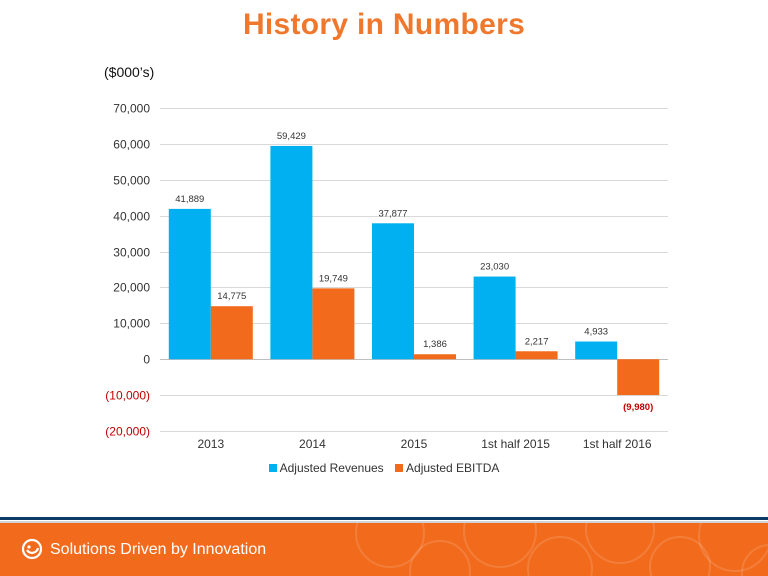 Image resolution: width=768 pixels, height=576 pixels. Describe the element at coordinates (399, 468) in the screenshot. I see `legend-swatch-ebitda` at that location.